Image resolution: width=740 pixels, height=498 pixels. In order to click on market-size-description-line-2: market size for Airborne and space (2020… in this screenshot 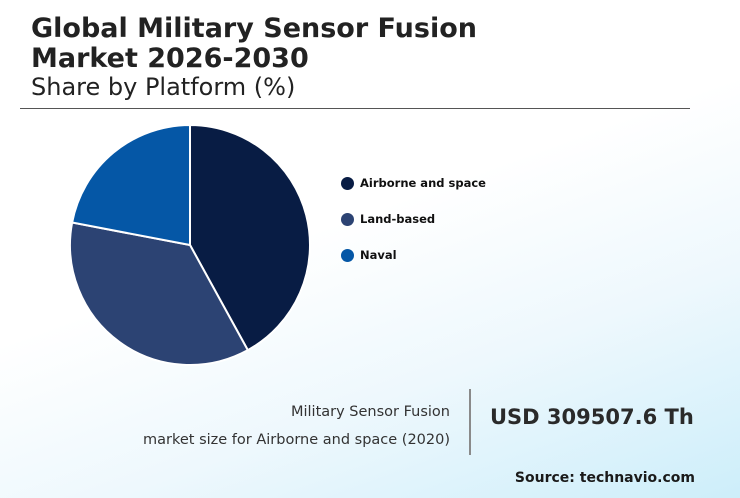, I will do `click(296, 440)`.